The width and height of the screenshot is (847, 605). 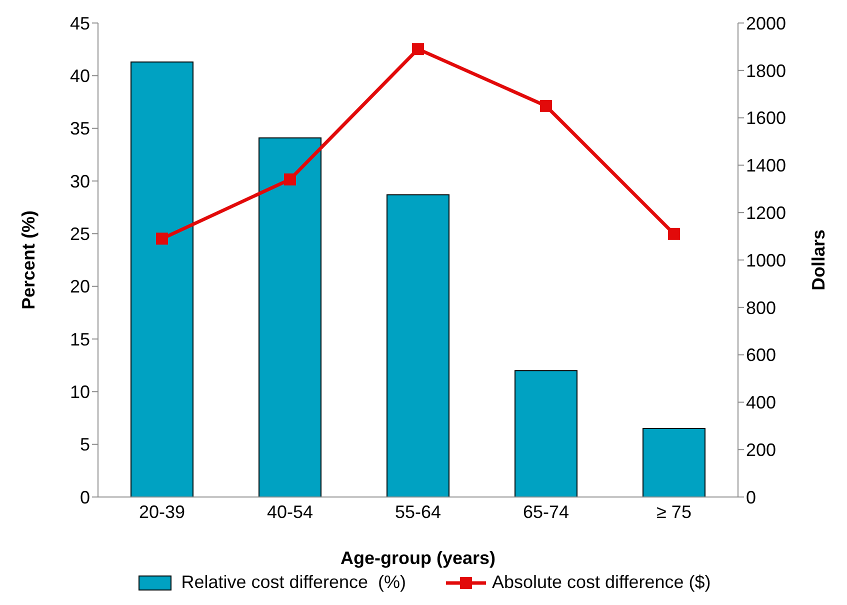 What do you see at coordinates (818, 260) in the screenshot?
I see `y2-axis-title: Dollars` at bounding box center [818, 260].